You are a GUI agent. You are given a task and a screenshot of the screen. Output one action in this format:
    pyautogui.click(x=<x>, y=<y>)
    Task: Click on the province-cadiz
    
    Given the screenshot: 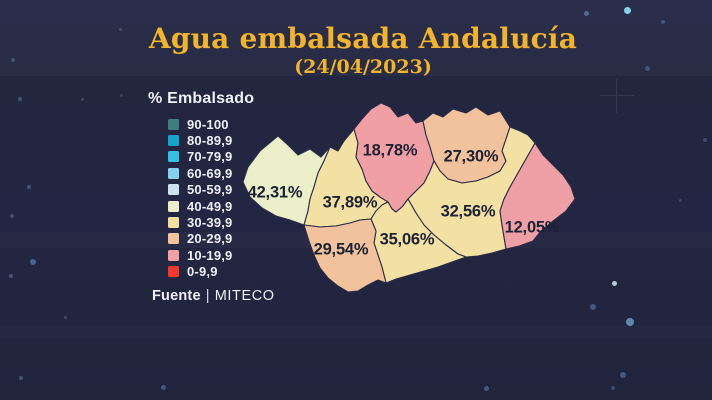 What is the action you would take?
    pyautogui.click(x=345, y=255)
    